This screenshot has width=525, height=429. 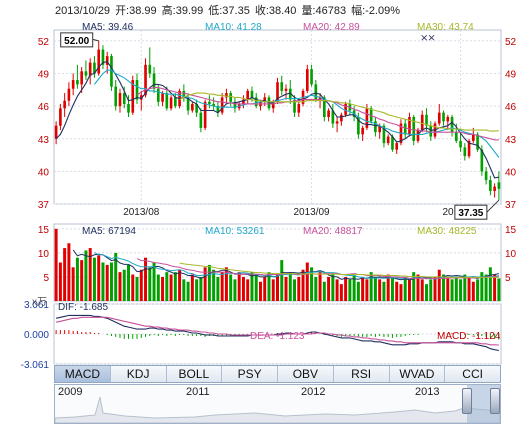 What do you see at coordinates (44, 140) in the screenshot?
I see `price-tick-left: 43` at bounding box center [44, 140].